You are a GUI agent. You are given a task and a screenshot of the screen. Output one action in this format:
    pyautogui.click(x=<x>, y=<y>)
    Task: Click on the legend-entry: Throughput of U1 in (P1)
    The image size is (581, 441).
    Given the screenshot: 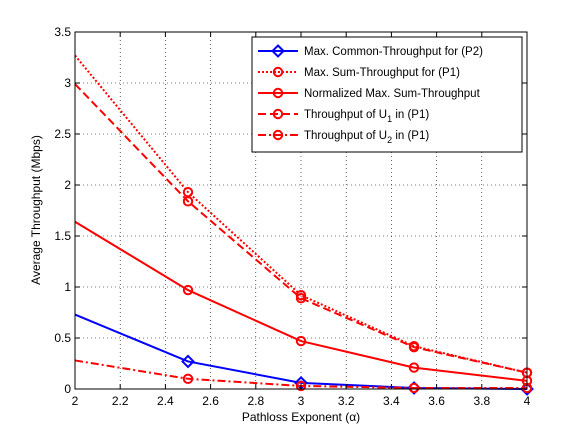 What is the action you would take?
    pyautogui.click(x=343, y=116)
    